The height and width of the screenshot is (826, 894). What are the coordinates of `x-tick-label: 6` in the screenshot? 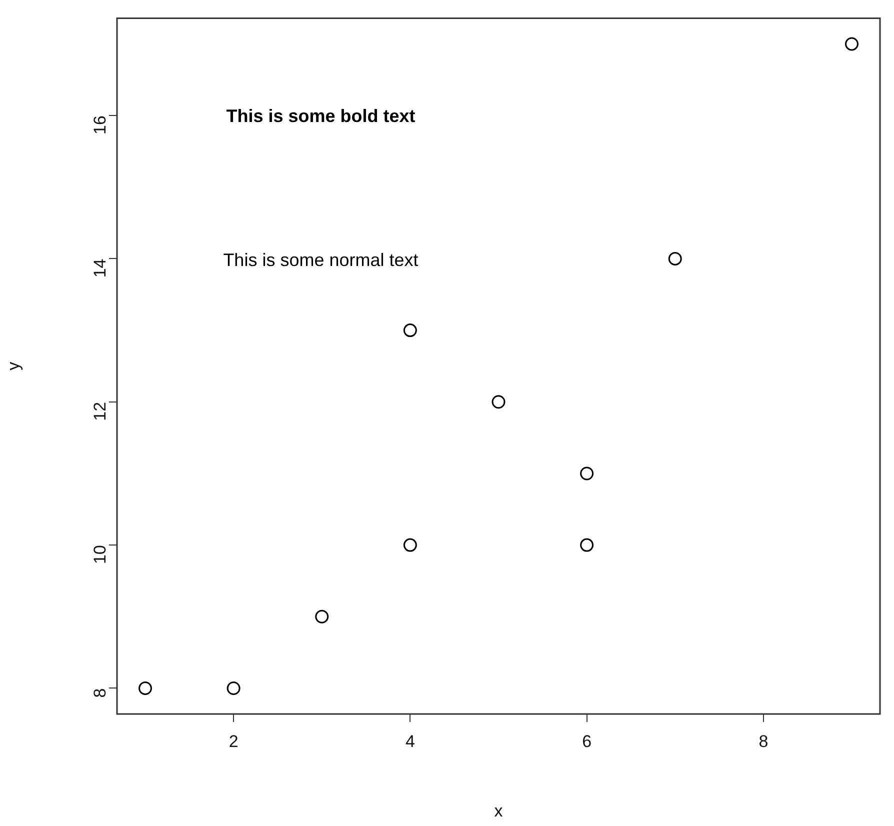 It's located at (587, 741).